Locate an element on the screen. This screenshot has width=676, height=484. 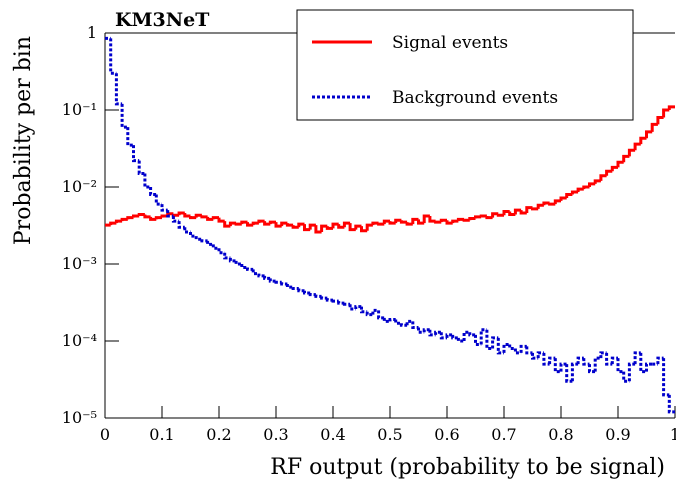
legend-box is located at coordinates (465, 65).